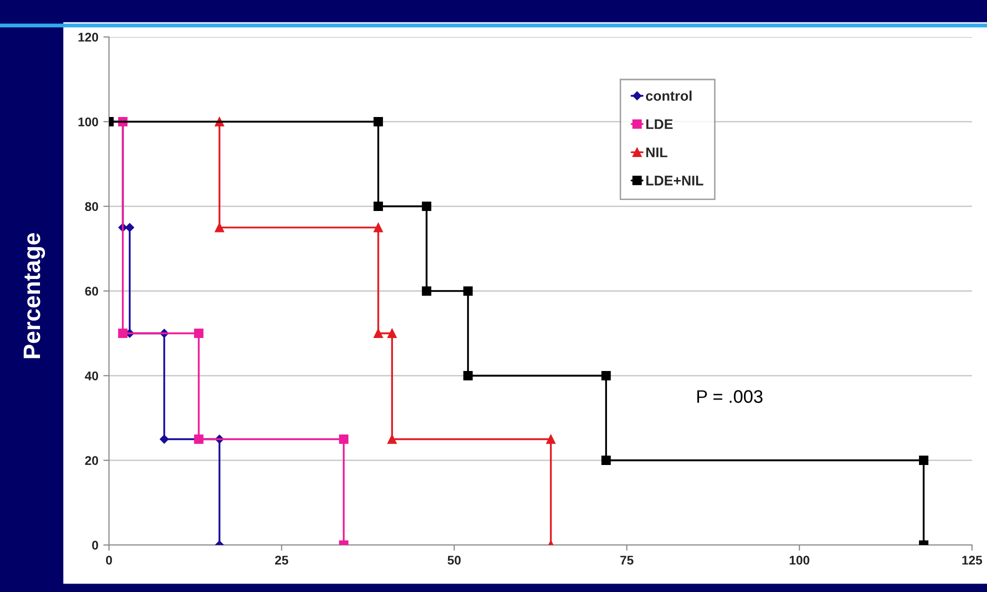 The height and width of the screenshot is (592, 987). Describe the element at coordinates (109, 560) in the screenshot. I see `x-tick-label: 0` at that location.